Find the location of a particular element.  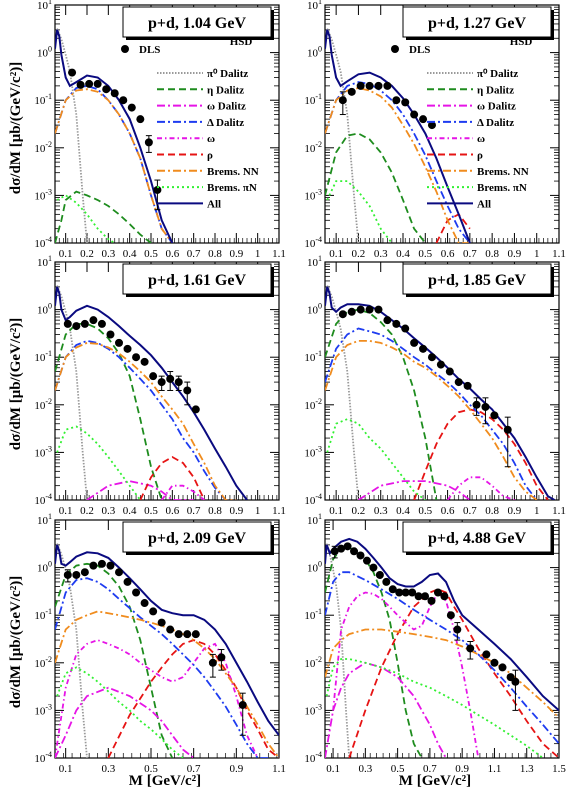

title-box is located at coordinates (477, 22).